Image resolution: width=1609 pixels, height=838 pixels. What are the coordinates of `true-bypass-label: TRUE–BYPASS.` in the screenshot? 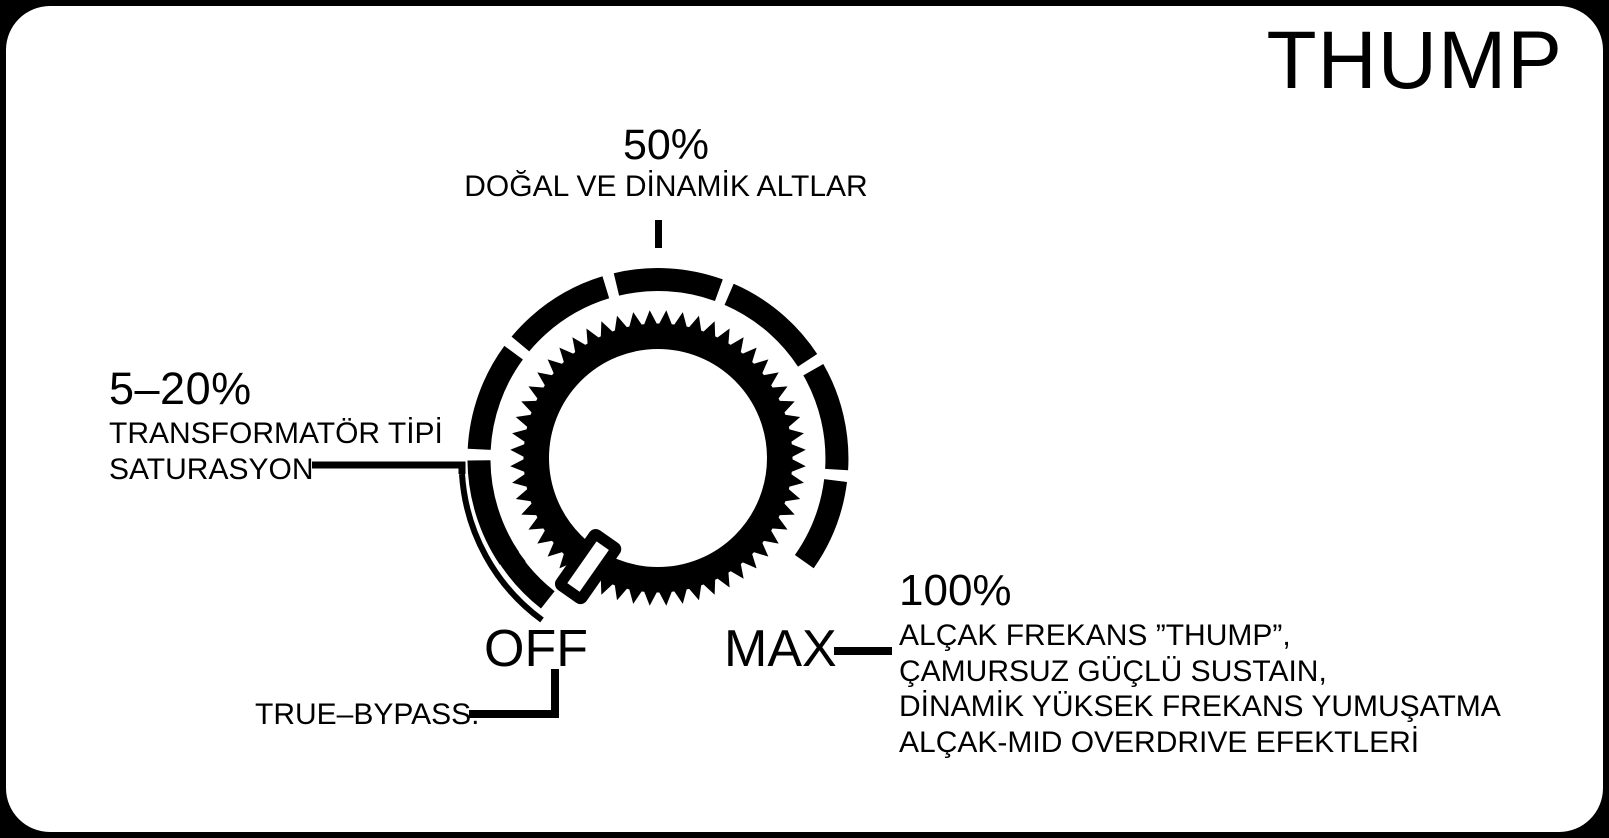 It's located at (367, 714).